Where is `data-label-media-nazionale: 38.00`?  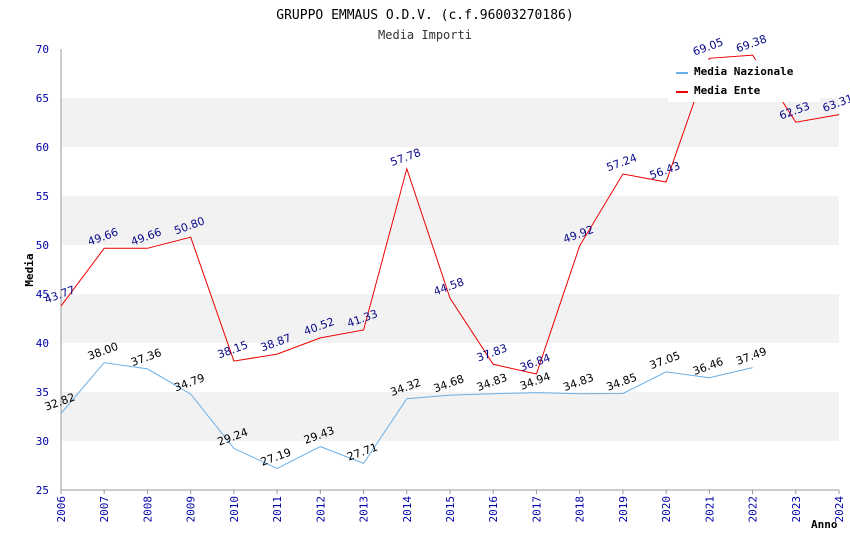 data-label-media-nazionale: 38.00 is located at coordinates (103, 351).